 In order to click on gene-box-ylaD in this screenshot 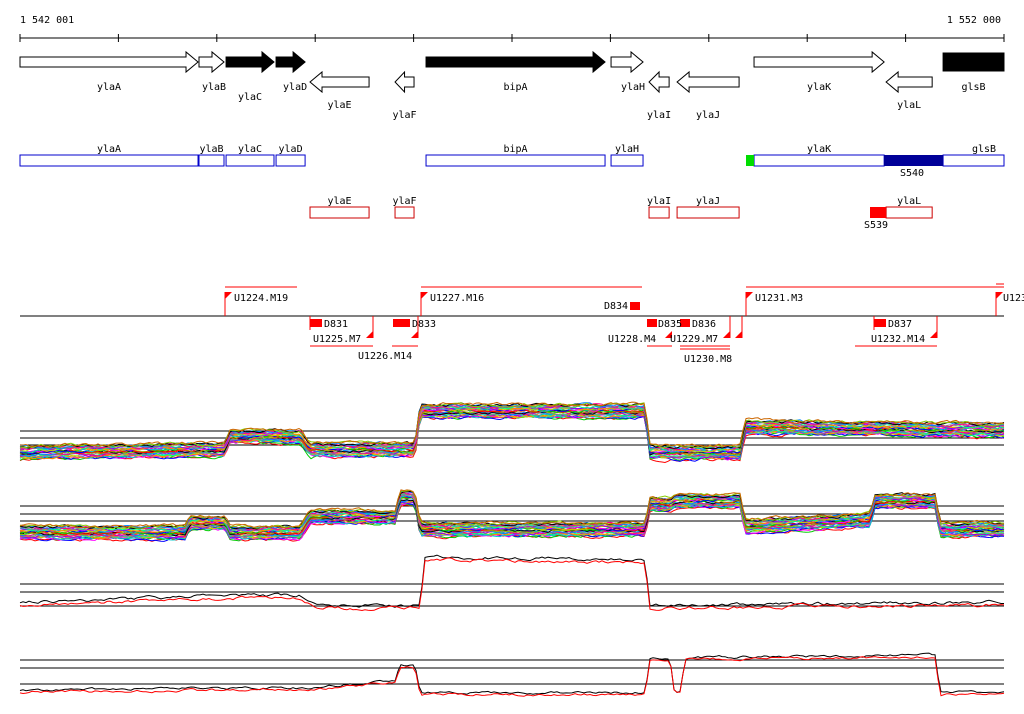, I will do `click(290, 160)`.